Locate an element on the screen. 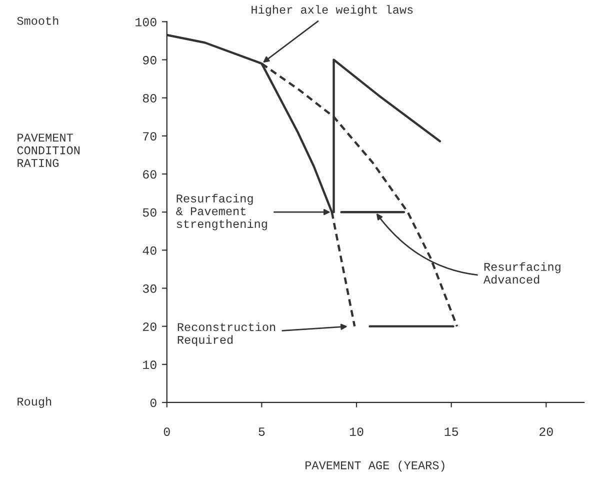  x-tick-label: 15 is located at coordinates (451, 432).